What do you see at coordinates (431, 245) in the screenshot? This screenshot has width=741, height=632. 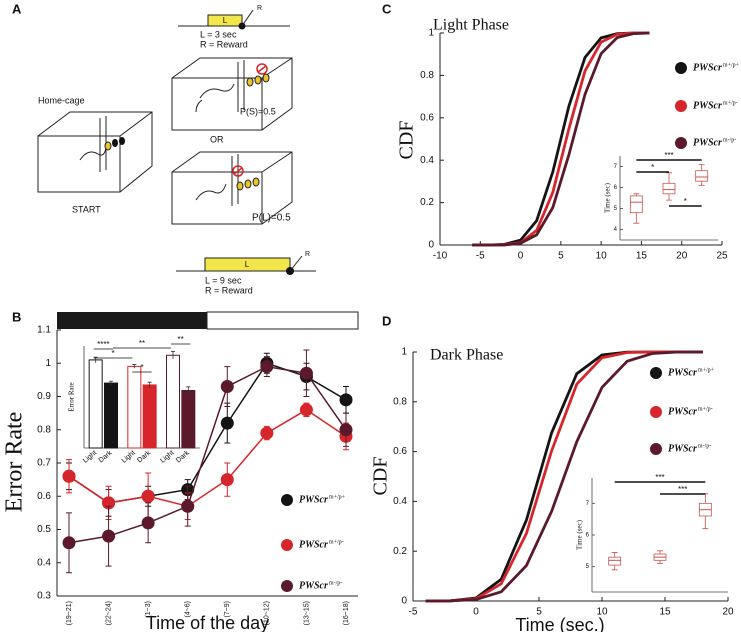 I see `y-tick-label: 0` at bounding box center [431, 245].